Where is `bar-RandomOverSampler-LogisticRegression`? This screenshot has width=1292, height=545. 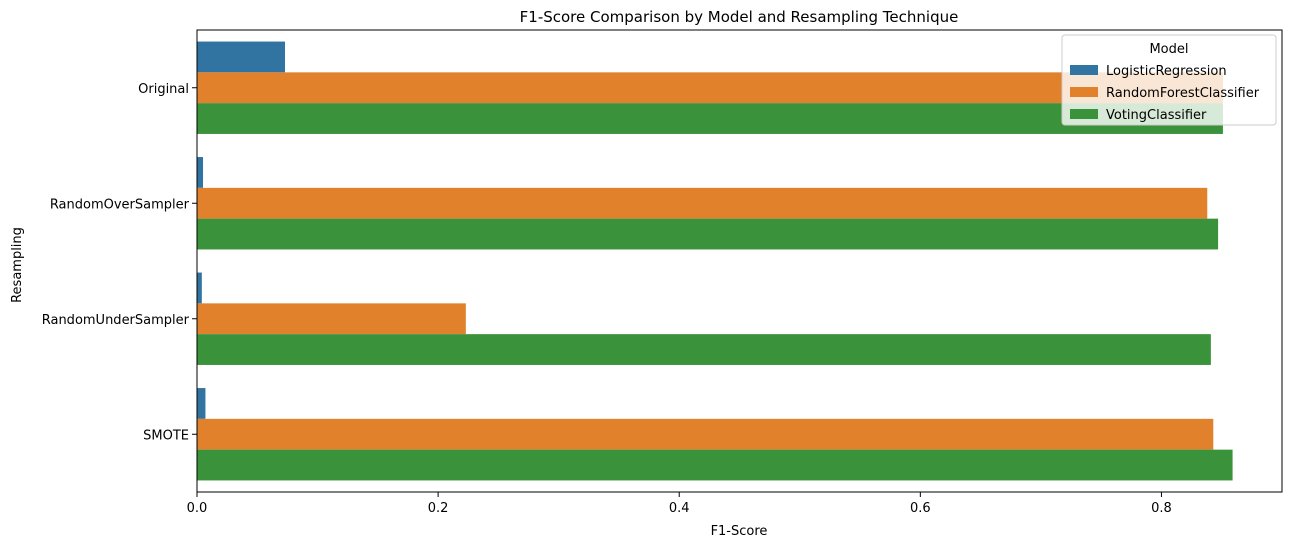
bar-RandomOverSampler-LogisticRegression is located at coordinates (200, 172).